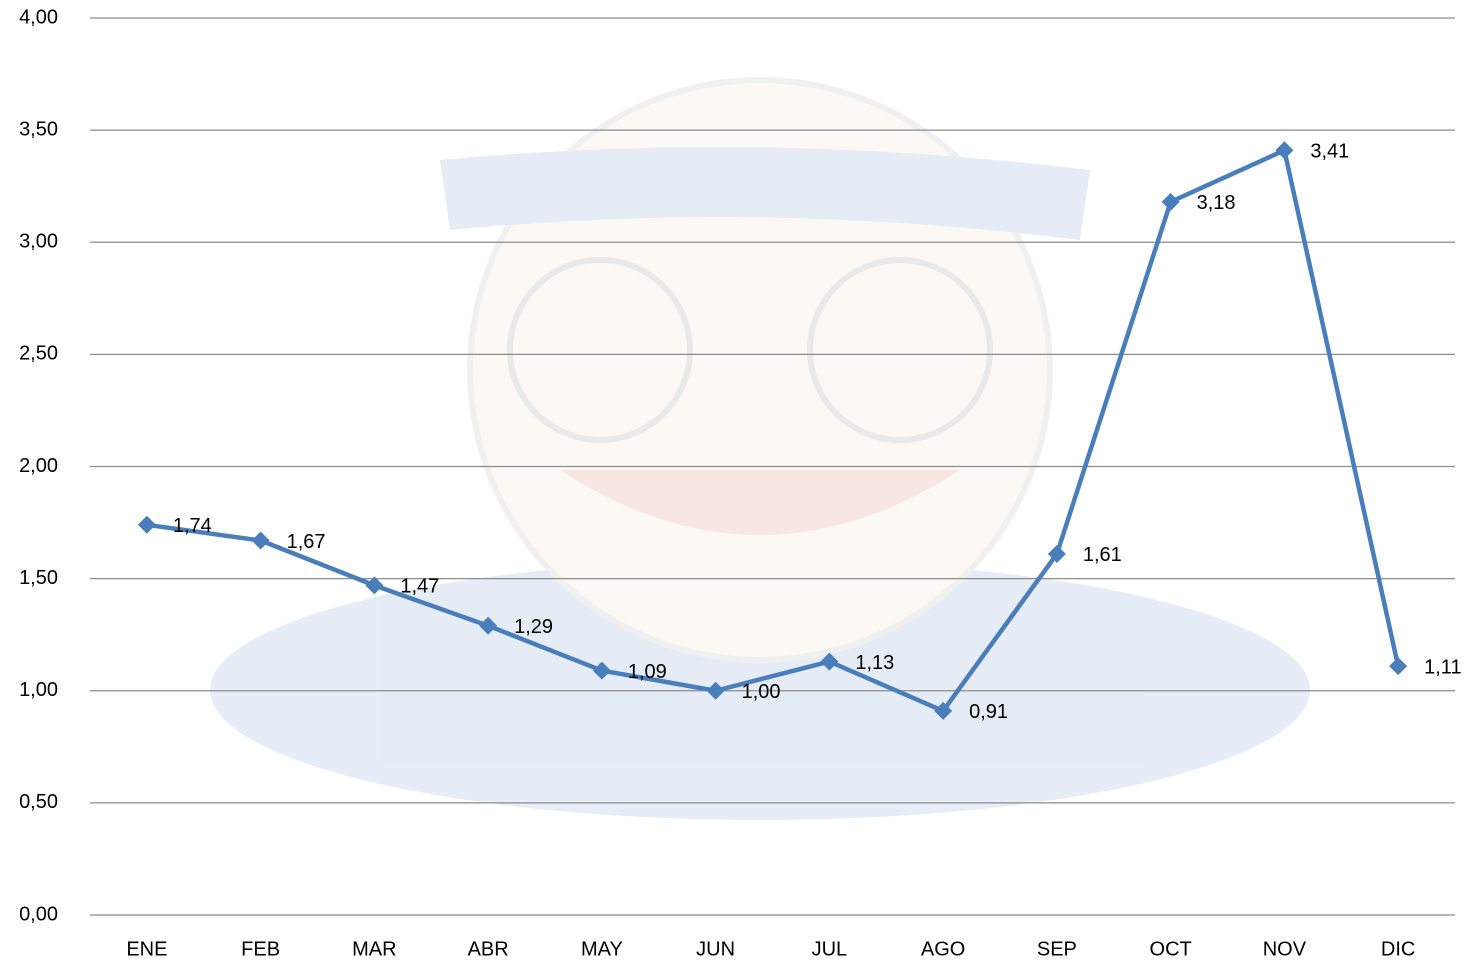  What do you see at coordinates (830, 949) in the screenshot?
I see `x-tick-label: JUL` at bounding box center [830, 949].